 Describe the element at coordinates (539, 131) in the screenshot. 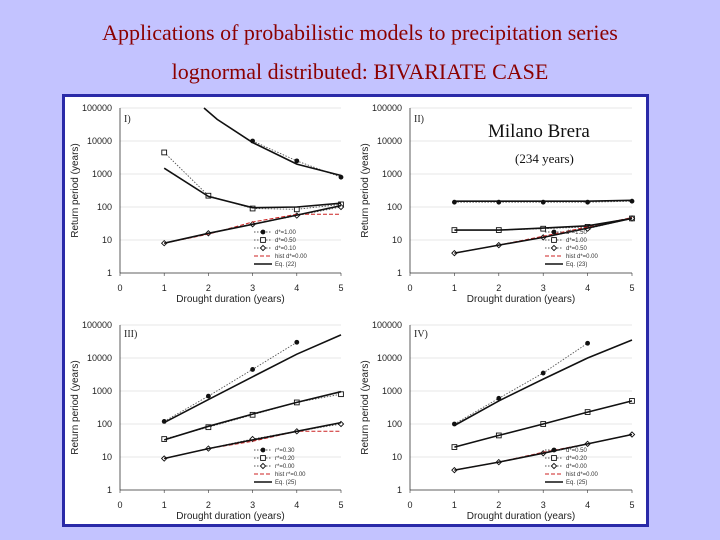

I see `station-name: Milano Brera` at that location.